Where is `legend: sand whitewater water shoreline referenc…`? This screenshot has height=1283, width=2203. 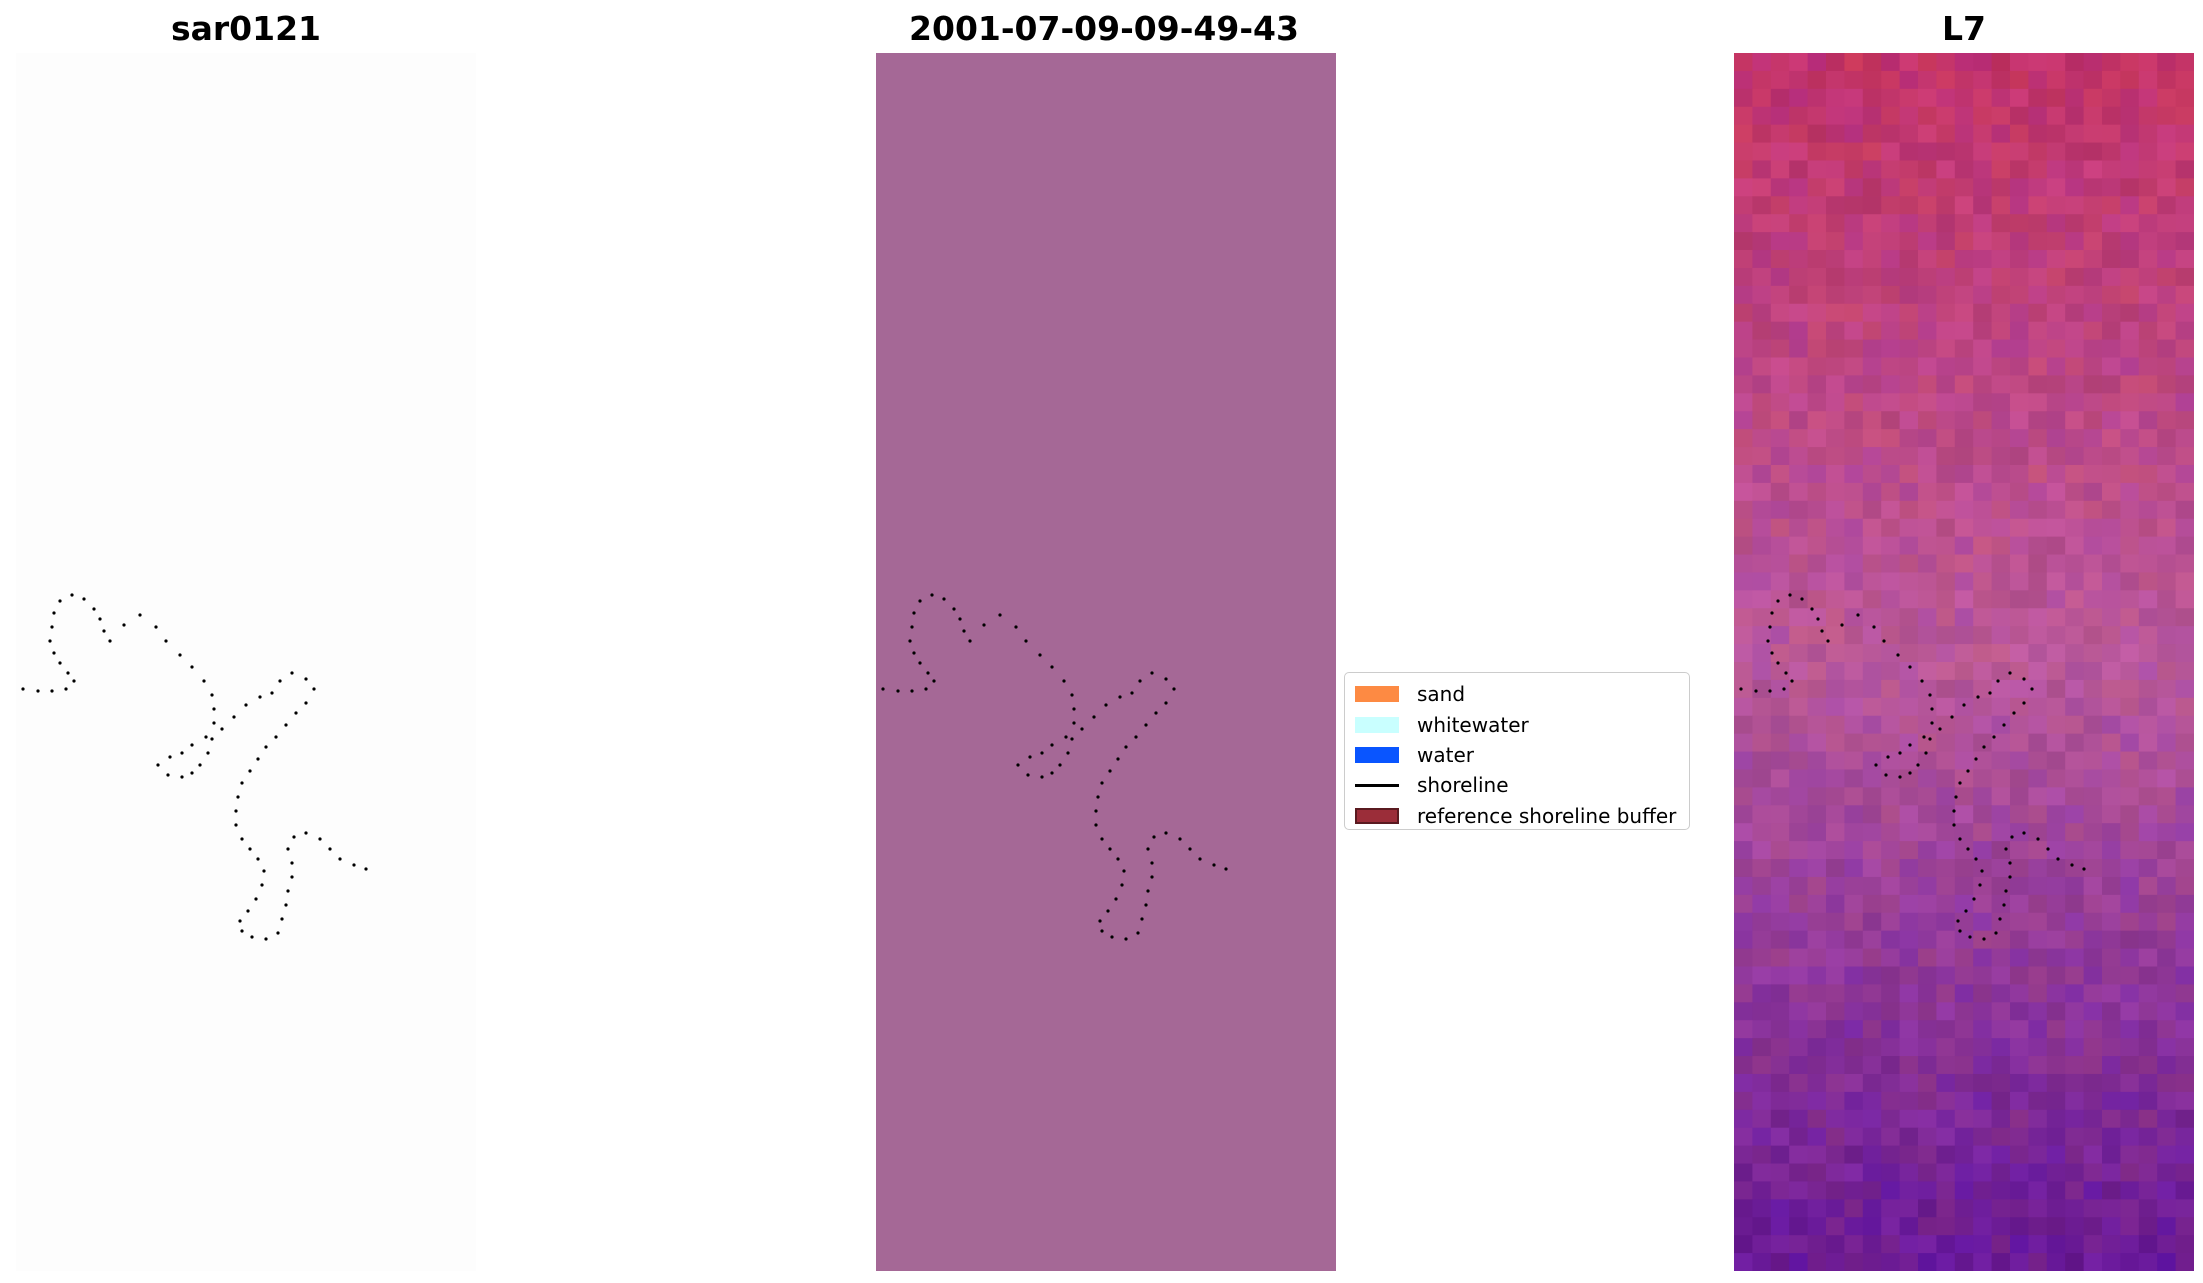 legend: sand whitewater water shoreline referenc… is located at coordinates (1517, 751).